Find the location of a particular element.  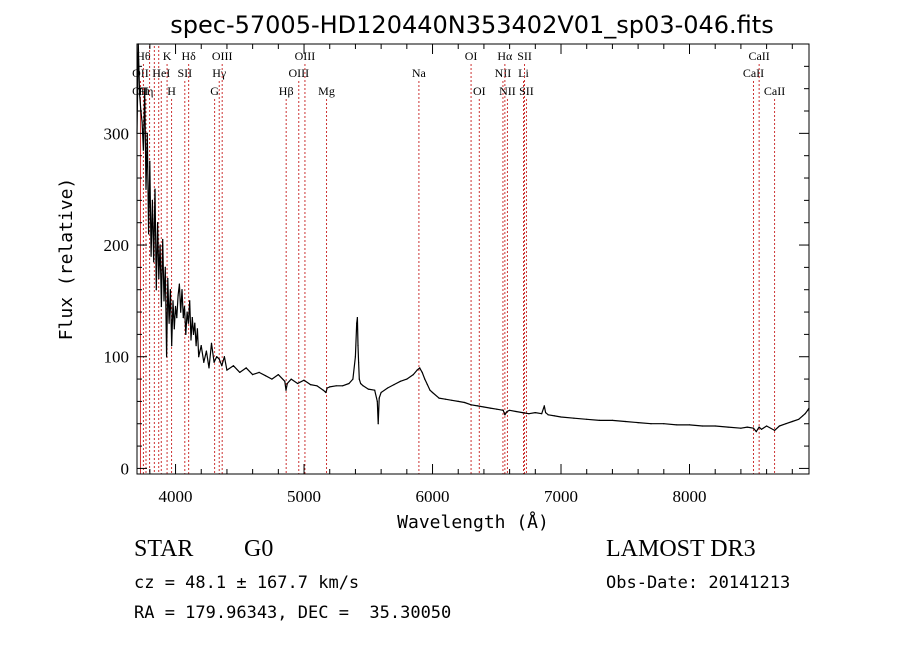

marker-label: NII is located at coordinates (503, 73).